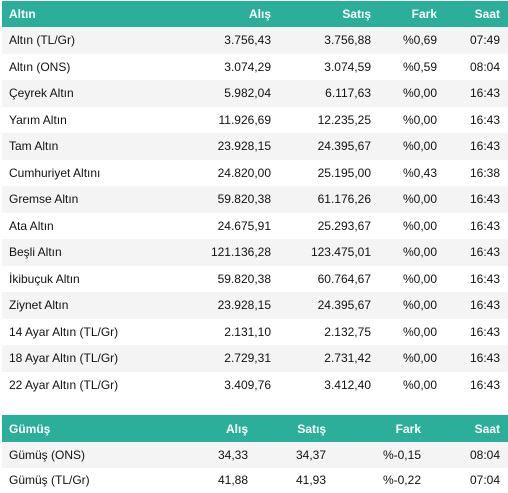 Image resolution: width=508 pixels, height=493 pixels. What do you see at coordinates (419, 40) in the screenshot?
I see `row-change: %0,69` at bounding box center [419, 40].